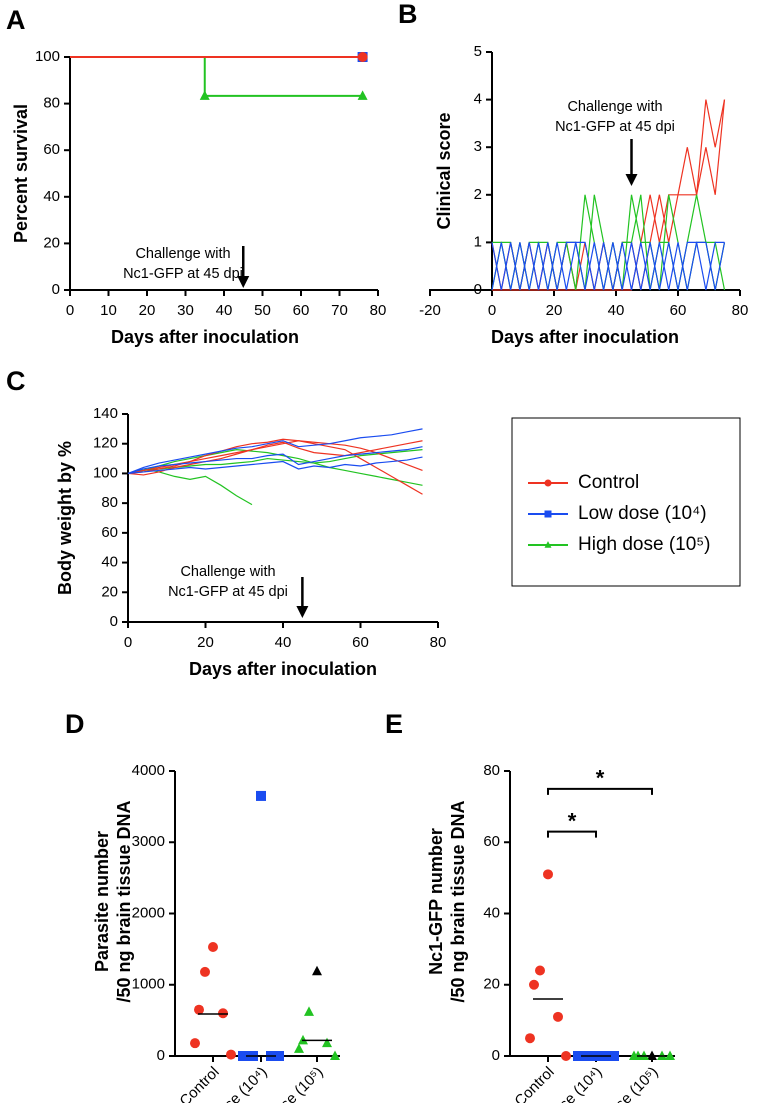 This screenshot has height=1103, width=758. I want to click on legend-label: Control, so click(608, 482).